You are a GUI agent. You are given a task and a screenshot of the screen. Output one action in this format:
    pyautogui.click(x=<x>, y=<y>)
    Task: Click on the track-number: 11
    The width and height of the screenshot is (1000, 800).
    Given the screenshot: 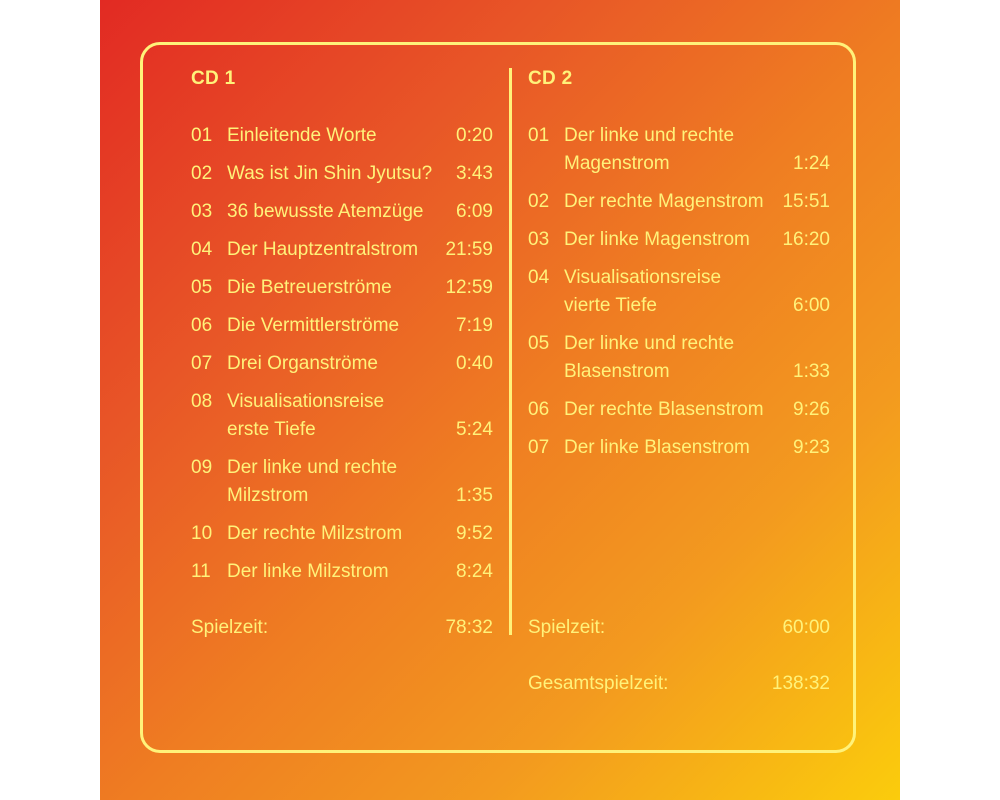 What is the action you would take?
    pyautogui.click(x=201, y=571)
    